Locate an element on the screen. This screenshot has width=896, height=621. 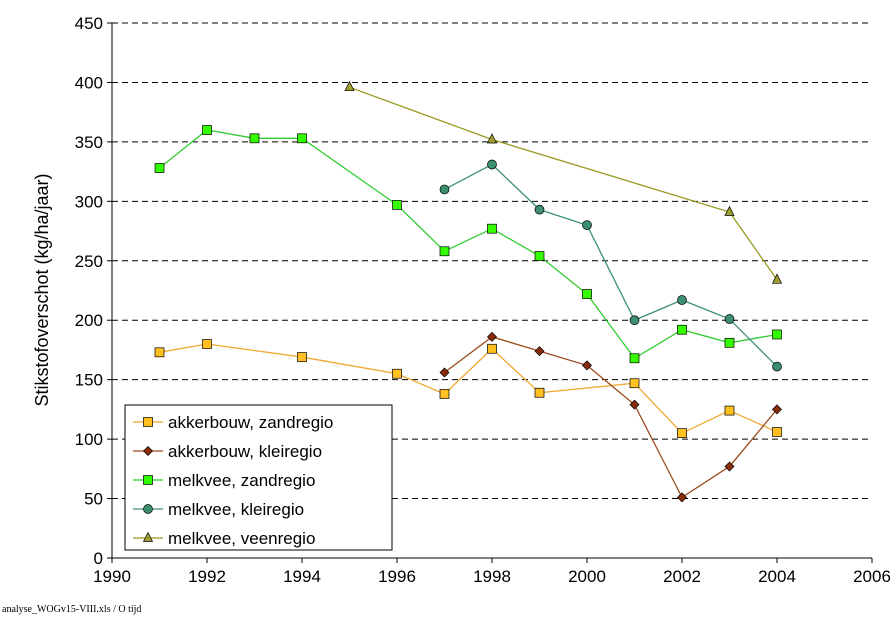
x-tick-label: 2002 is located at coordinates (682, 576).